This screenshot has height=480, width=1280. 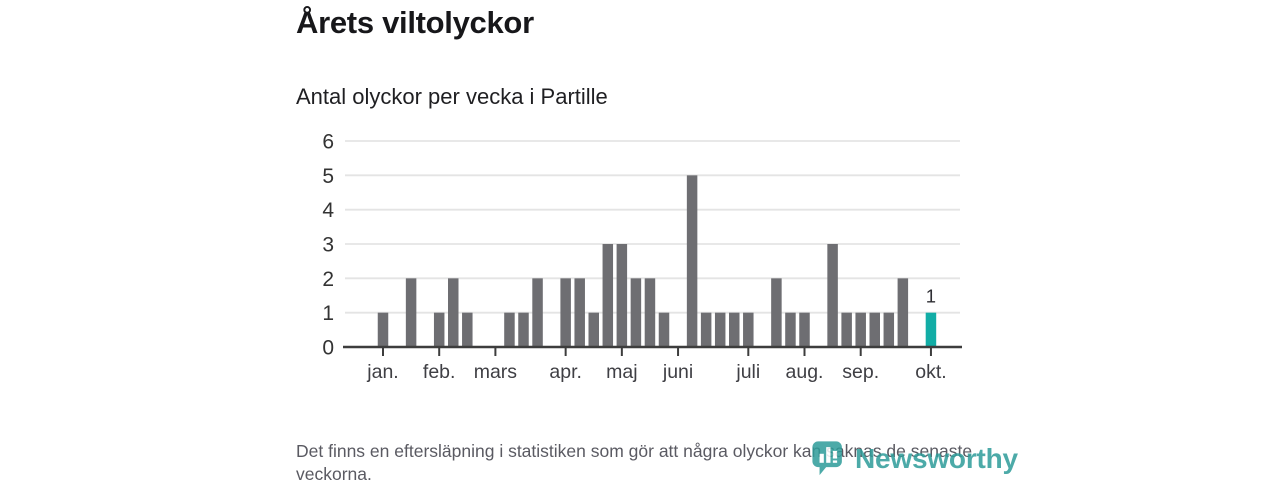 I want to click on newsworthy-logo: Newsworthy, so click(x=914, y=459).